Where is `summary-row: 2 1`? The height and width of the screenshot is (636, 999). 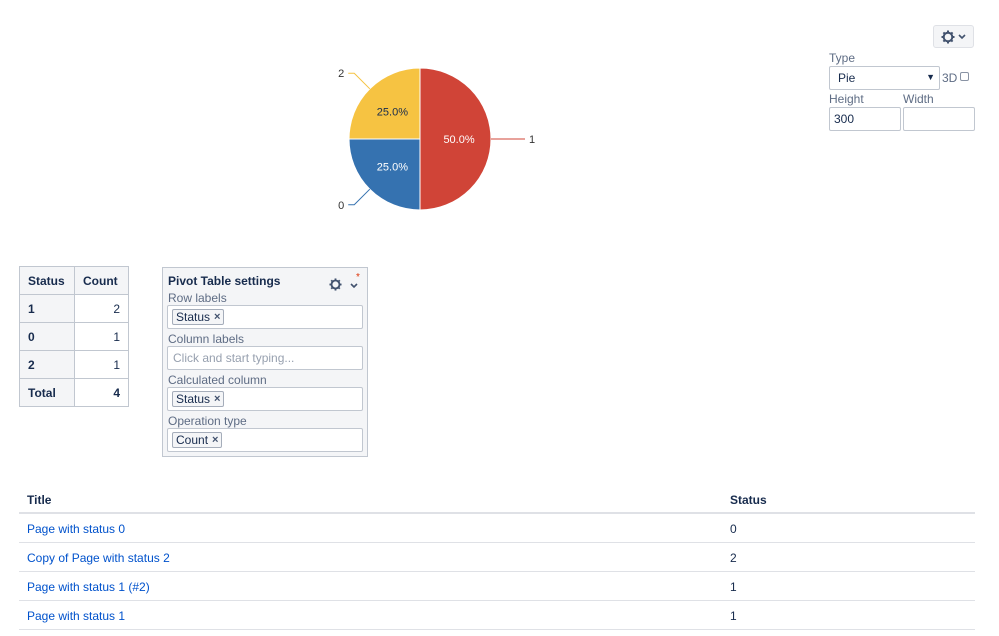 summary-row: 2 1 is located at coordinates (74, 364).